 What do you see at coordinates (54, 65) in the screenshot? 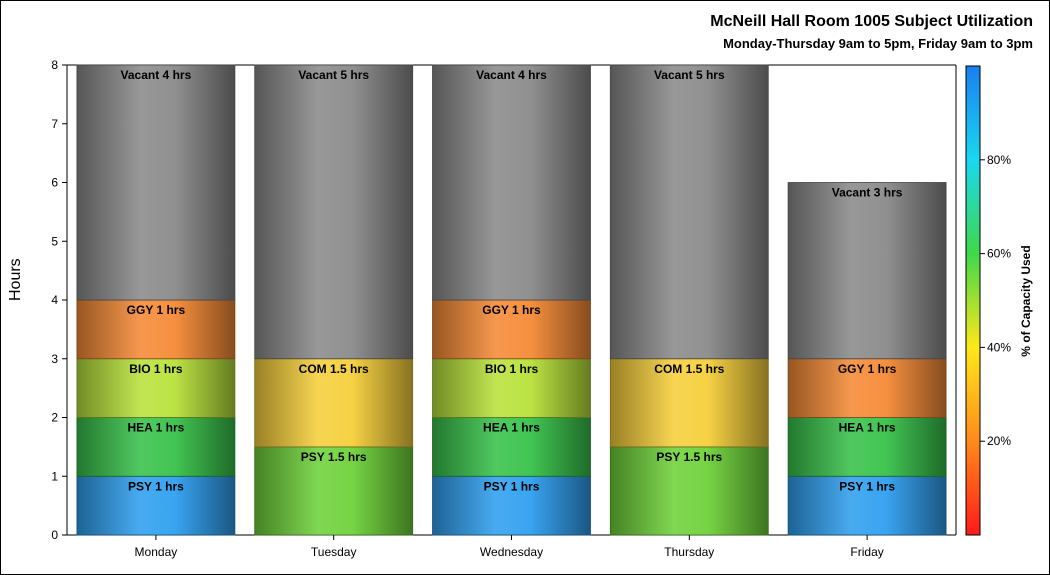
I see `y-tick-label: 8` at bounding box center [54, 65].